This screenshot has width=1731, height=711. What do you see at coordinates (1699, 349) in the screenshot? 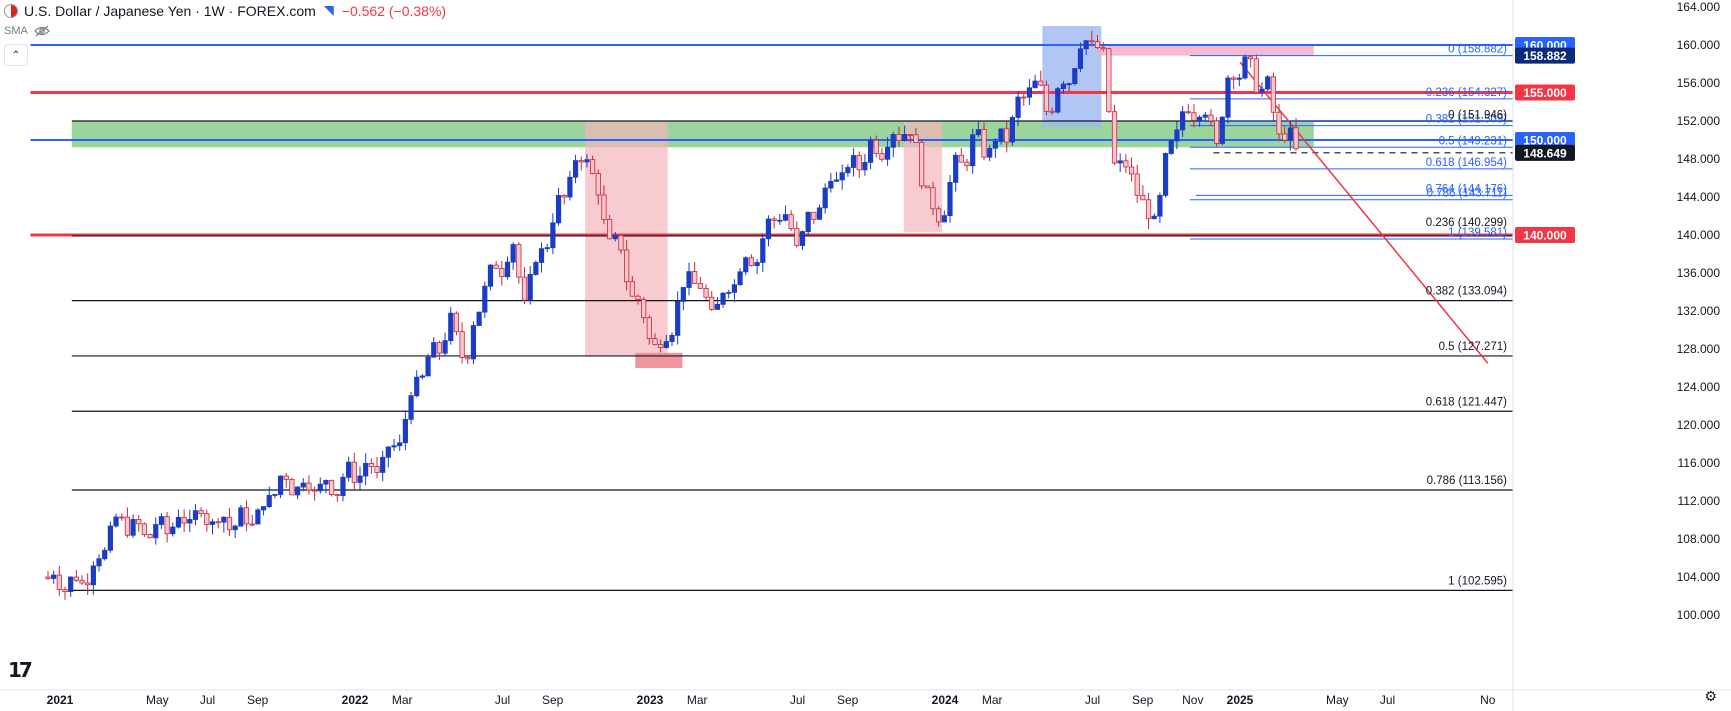
I see `y-tick-label: 128.000` at bounding box center [1699, 349].